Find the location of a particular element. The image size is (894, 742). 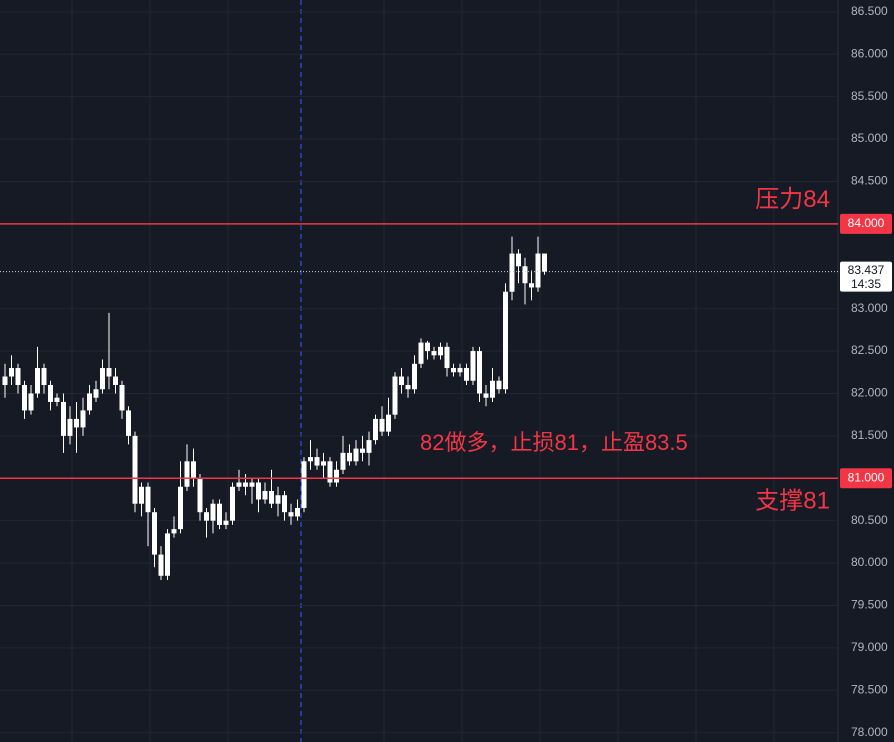

level-tag-label: 84.000 is located at coordinates (866, 223).